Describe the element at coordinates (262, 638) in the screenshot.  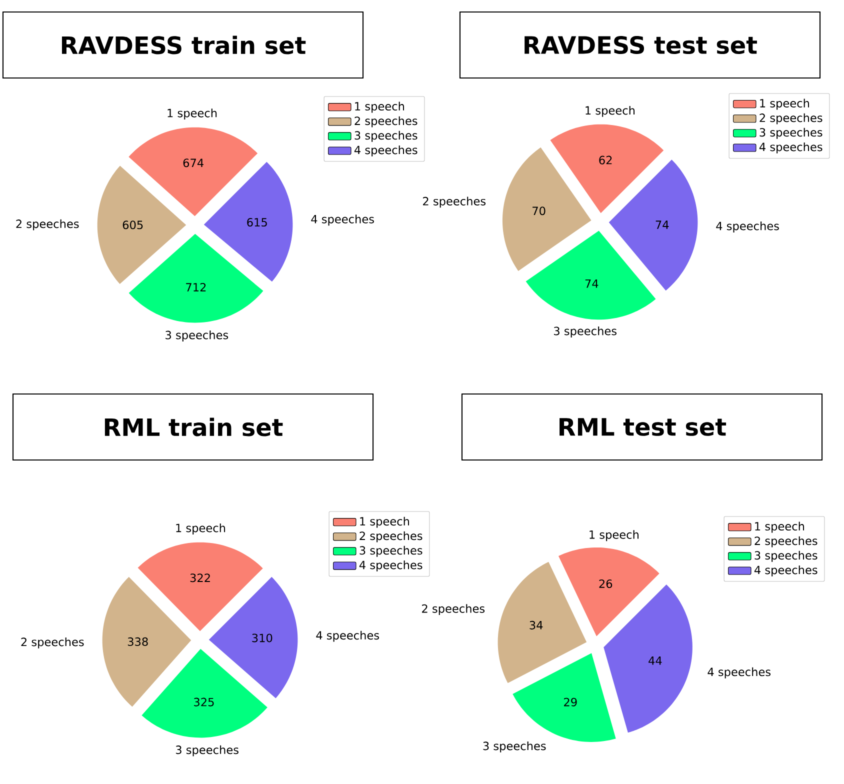
I see `data-label: 310` at that location.